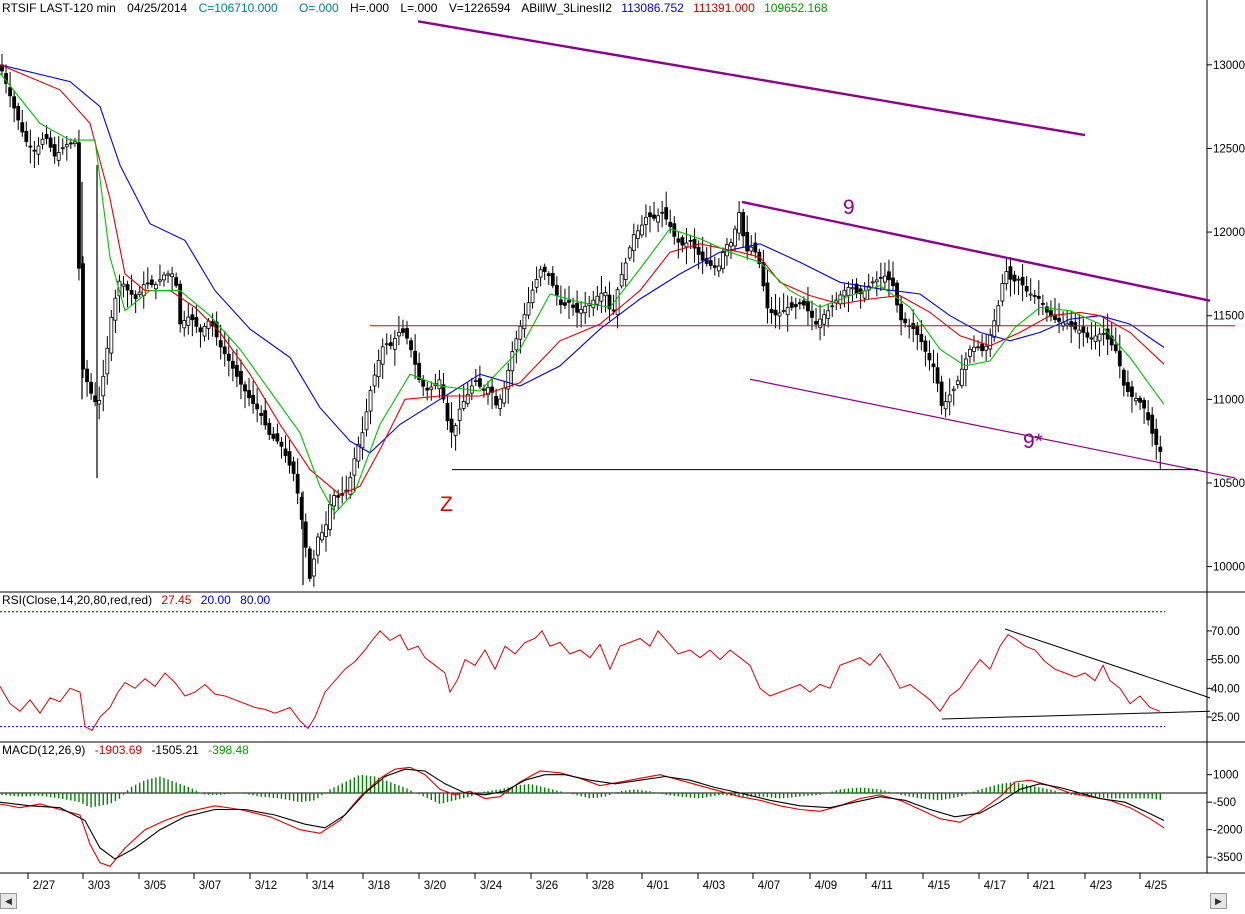 This screenshot has width=1245, height=914. What do you see at coordinates (1101, 886) in the screenshot?
I see `time-tick-label: 4/23` at bounding box center [1101, 886].